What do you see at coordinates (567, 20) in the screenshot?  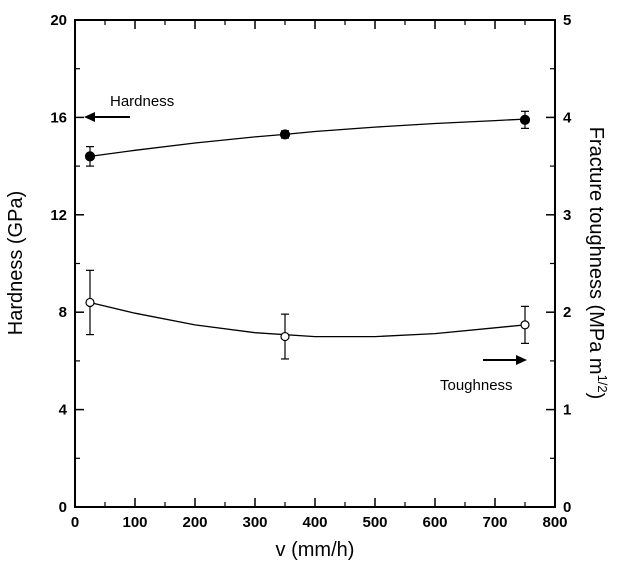 I see `y-right-tick-label: 5` at bounding box center [567, 20].